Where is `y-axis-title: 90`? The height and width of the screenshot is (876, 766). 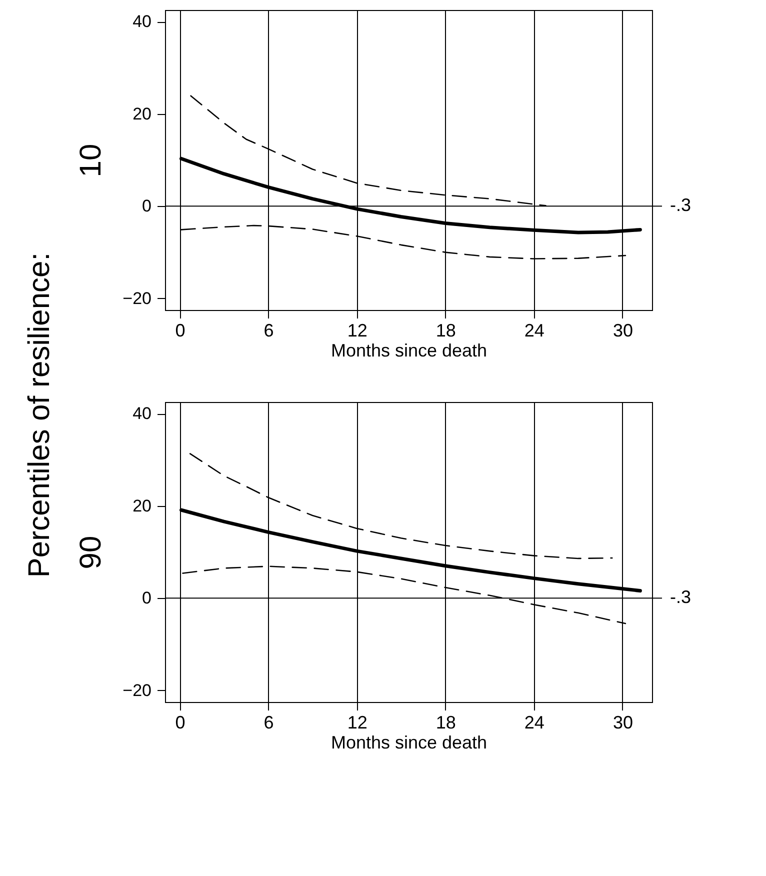
y-axis-title: 90 is located at coordinates (91, 553).